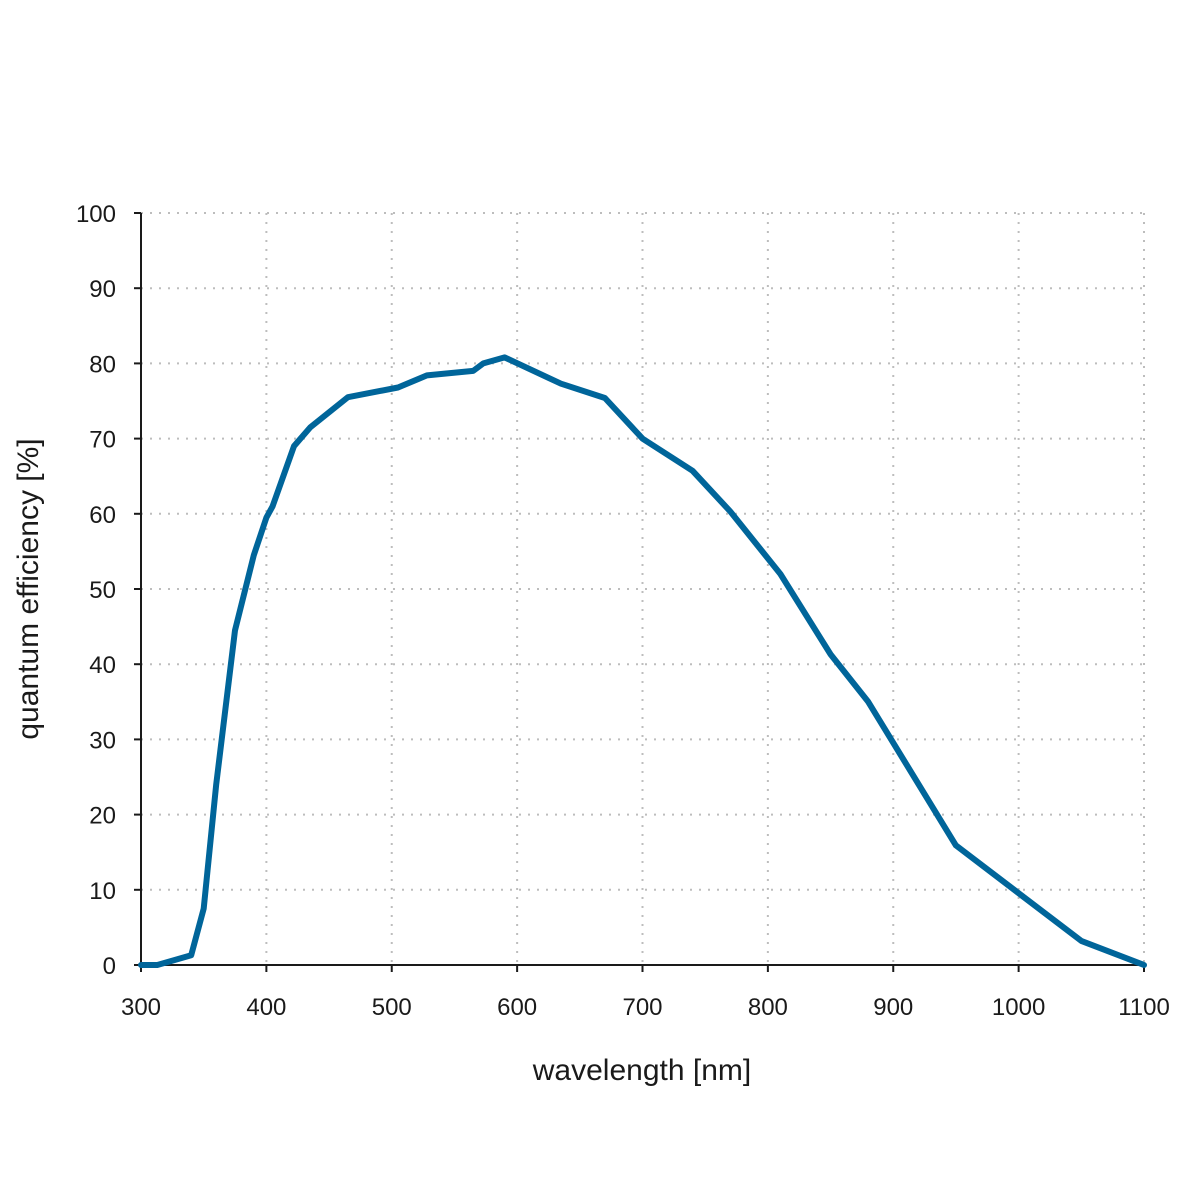 This screenshot has height=1200, width=1200. I want to click on x-tick-label: 900, so click(893, 1007).